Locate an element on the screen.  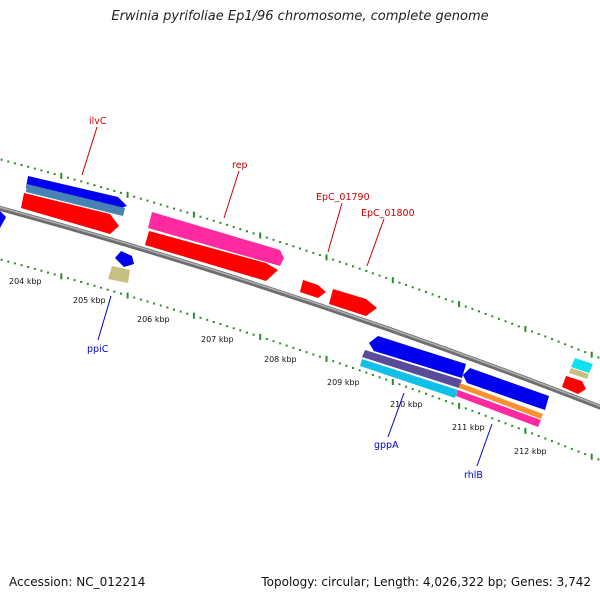
gene-label-EpC_01800: EpC_01800 is located at coordinates (388, 213).